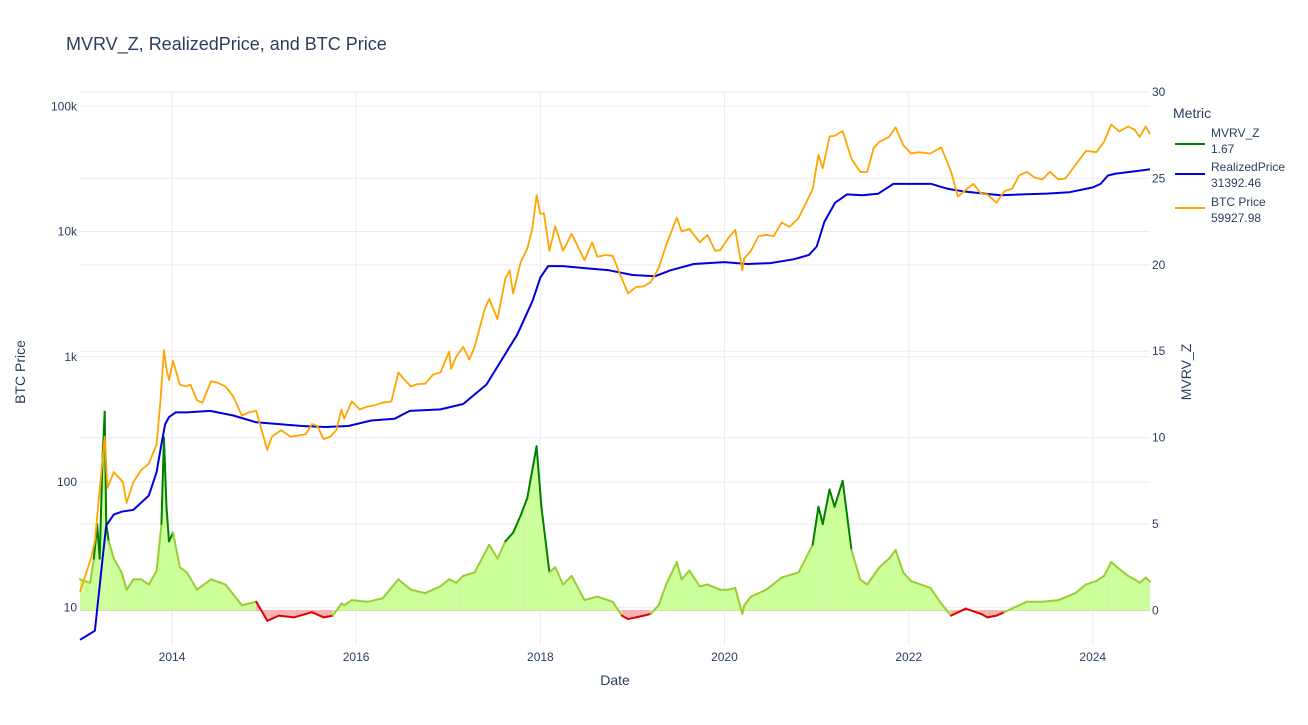 This screenshot has height=725, width=1308. Describe the element at coordinates (1155, 524) in the screenshot. I see `y-right-tick-label: 5` at that location.